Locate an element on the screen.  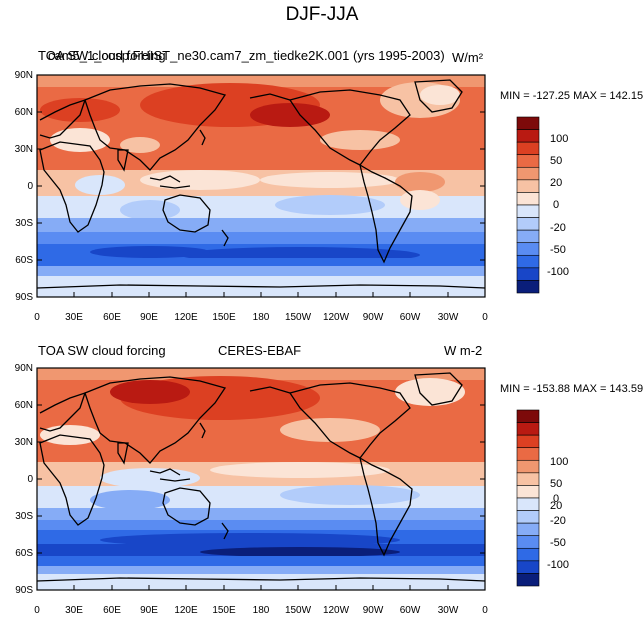
panel-2-center-title: CERES-EBAF is located at coordinates (260, 350).